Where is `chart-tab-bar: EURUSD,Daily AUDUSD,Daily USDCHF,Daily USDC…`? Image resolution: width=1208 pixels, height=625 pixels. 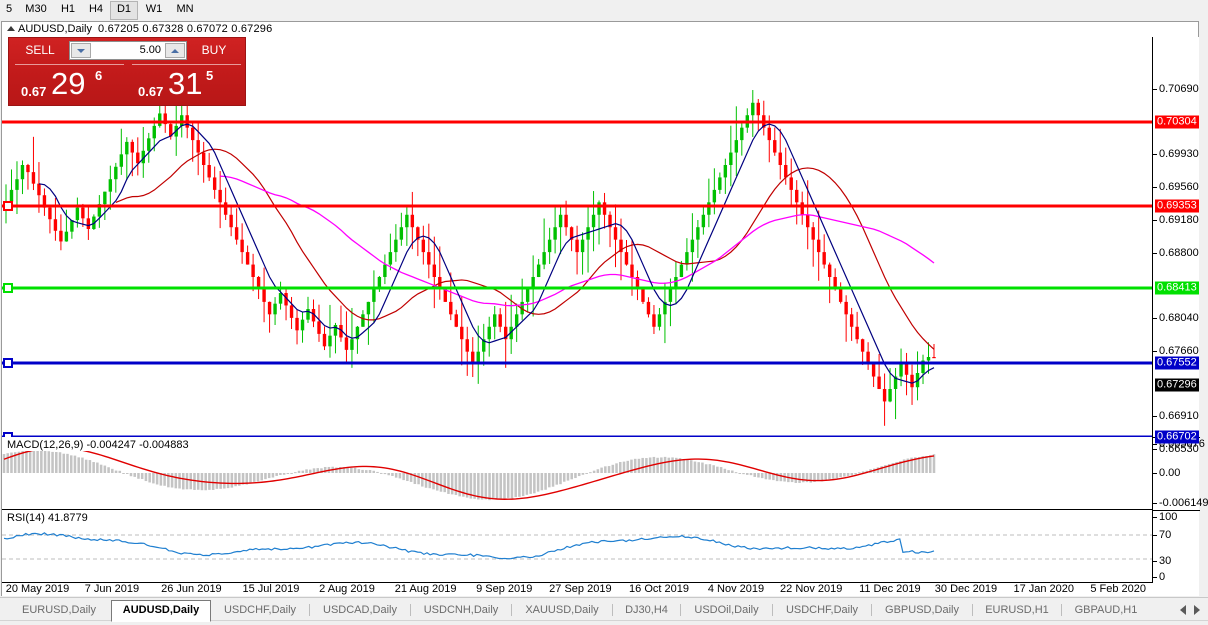 chart-tab-bar: EURUSD,Daily AUDUSD,Daily USDCHF,Daily USDC… is located at coordinates (604, 611).